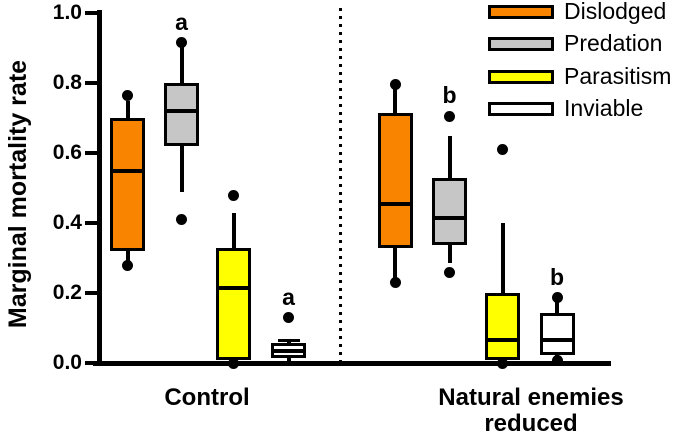  What do you see at coordinates (604, 108) in the screenshot?
I see `legend-label: Inviable` at bounding box center [604, 108].